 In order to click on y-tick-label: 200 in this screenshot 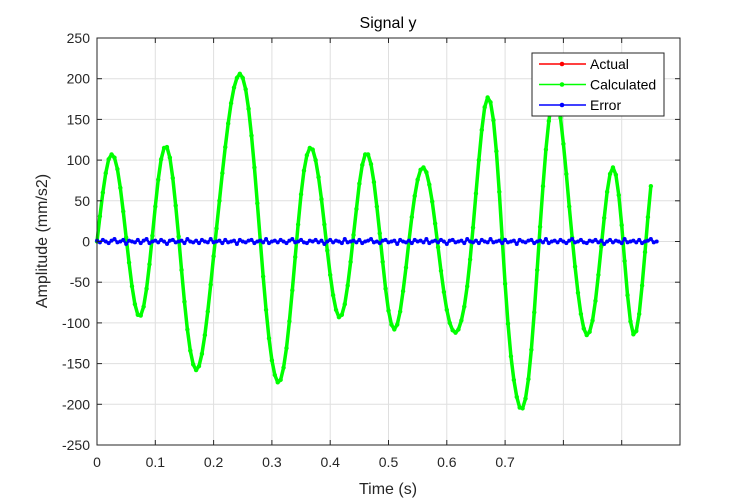, I will do `click(79, 79)`.